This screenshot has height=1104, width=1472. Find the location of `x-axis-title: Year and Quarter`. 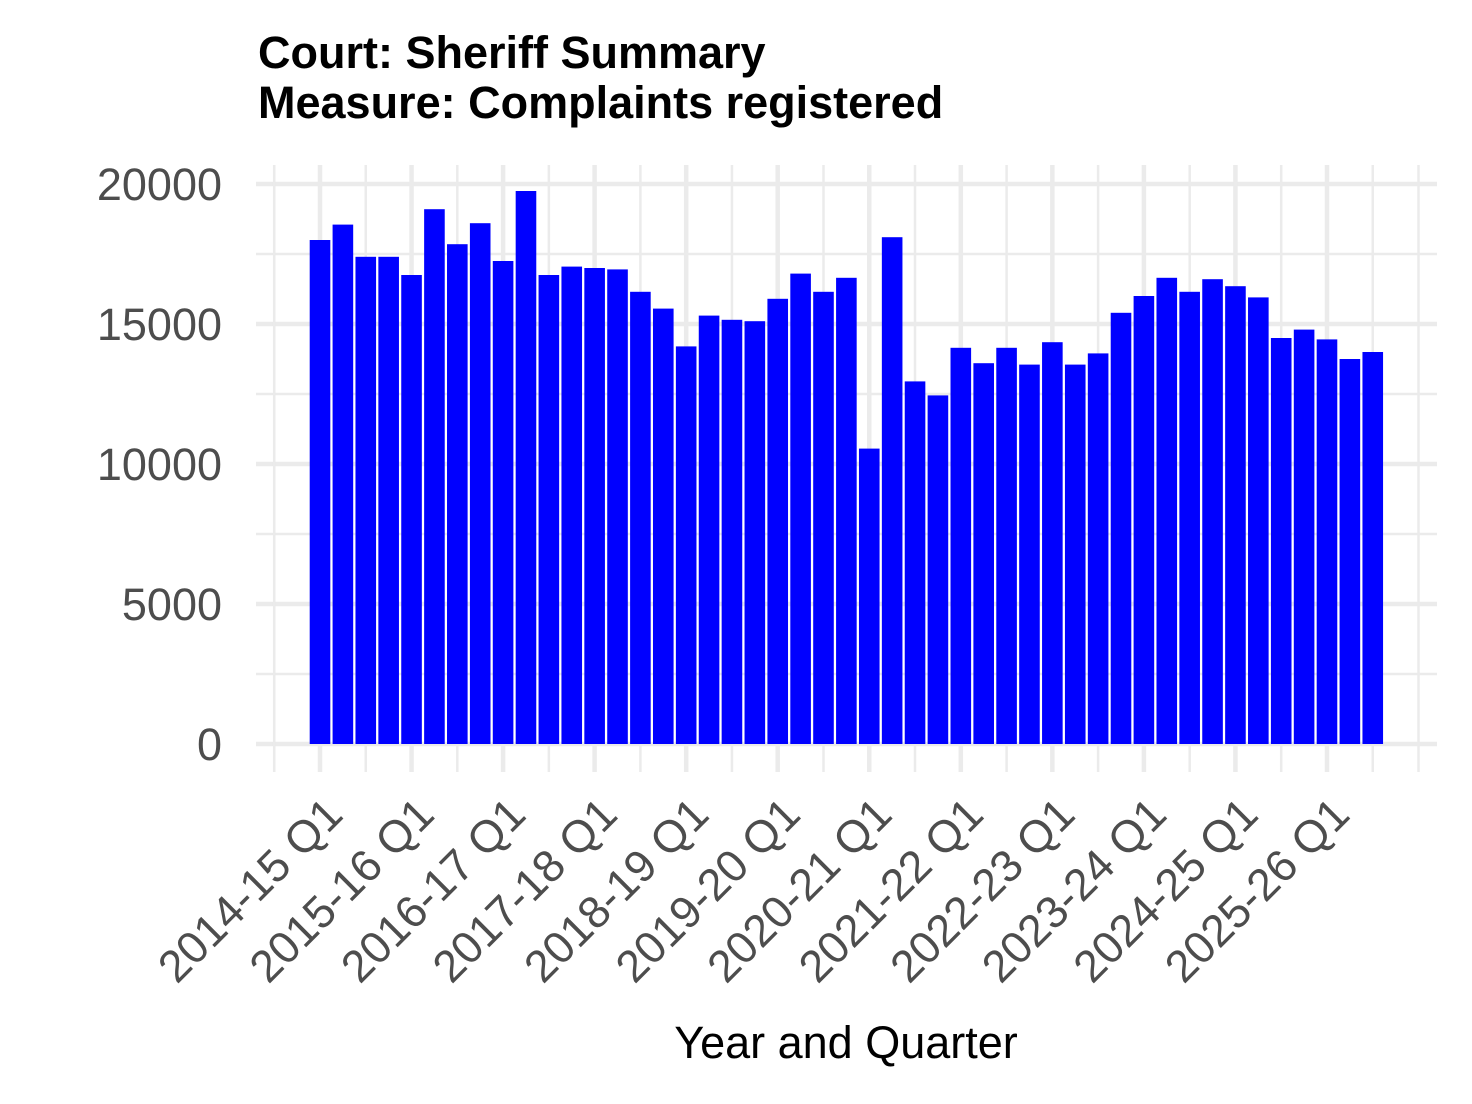

x-axis-title: Year and Quarter is located at coordinates (846, 1042).